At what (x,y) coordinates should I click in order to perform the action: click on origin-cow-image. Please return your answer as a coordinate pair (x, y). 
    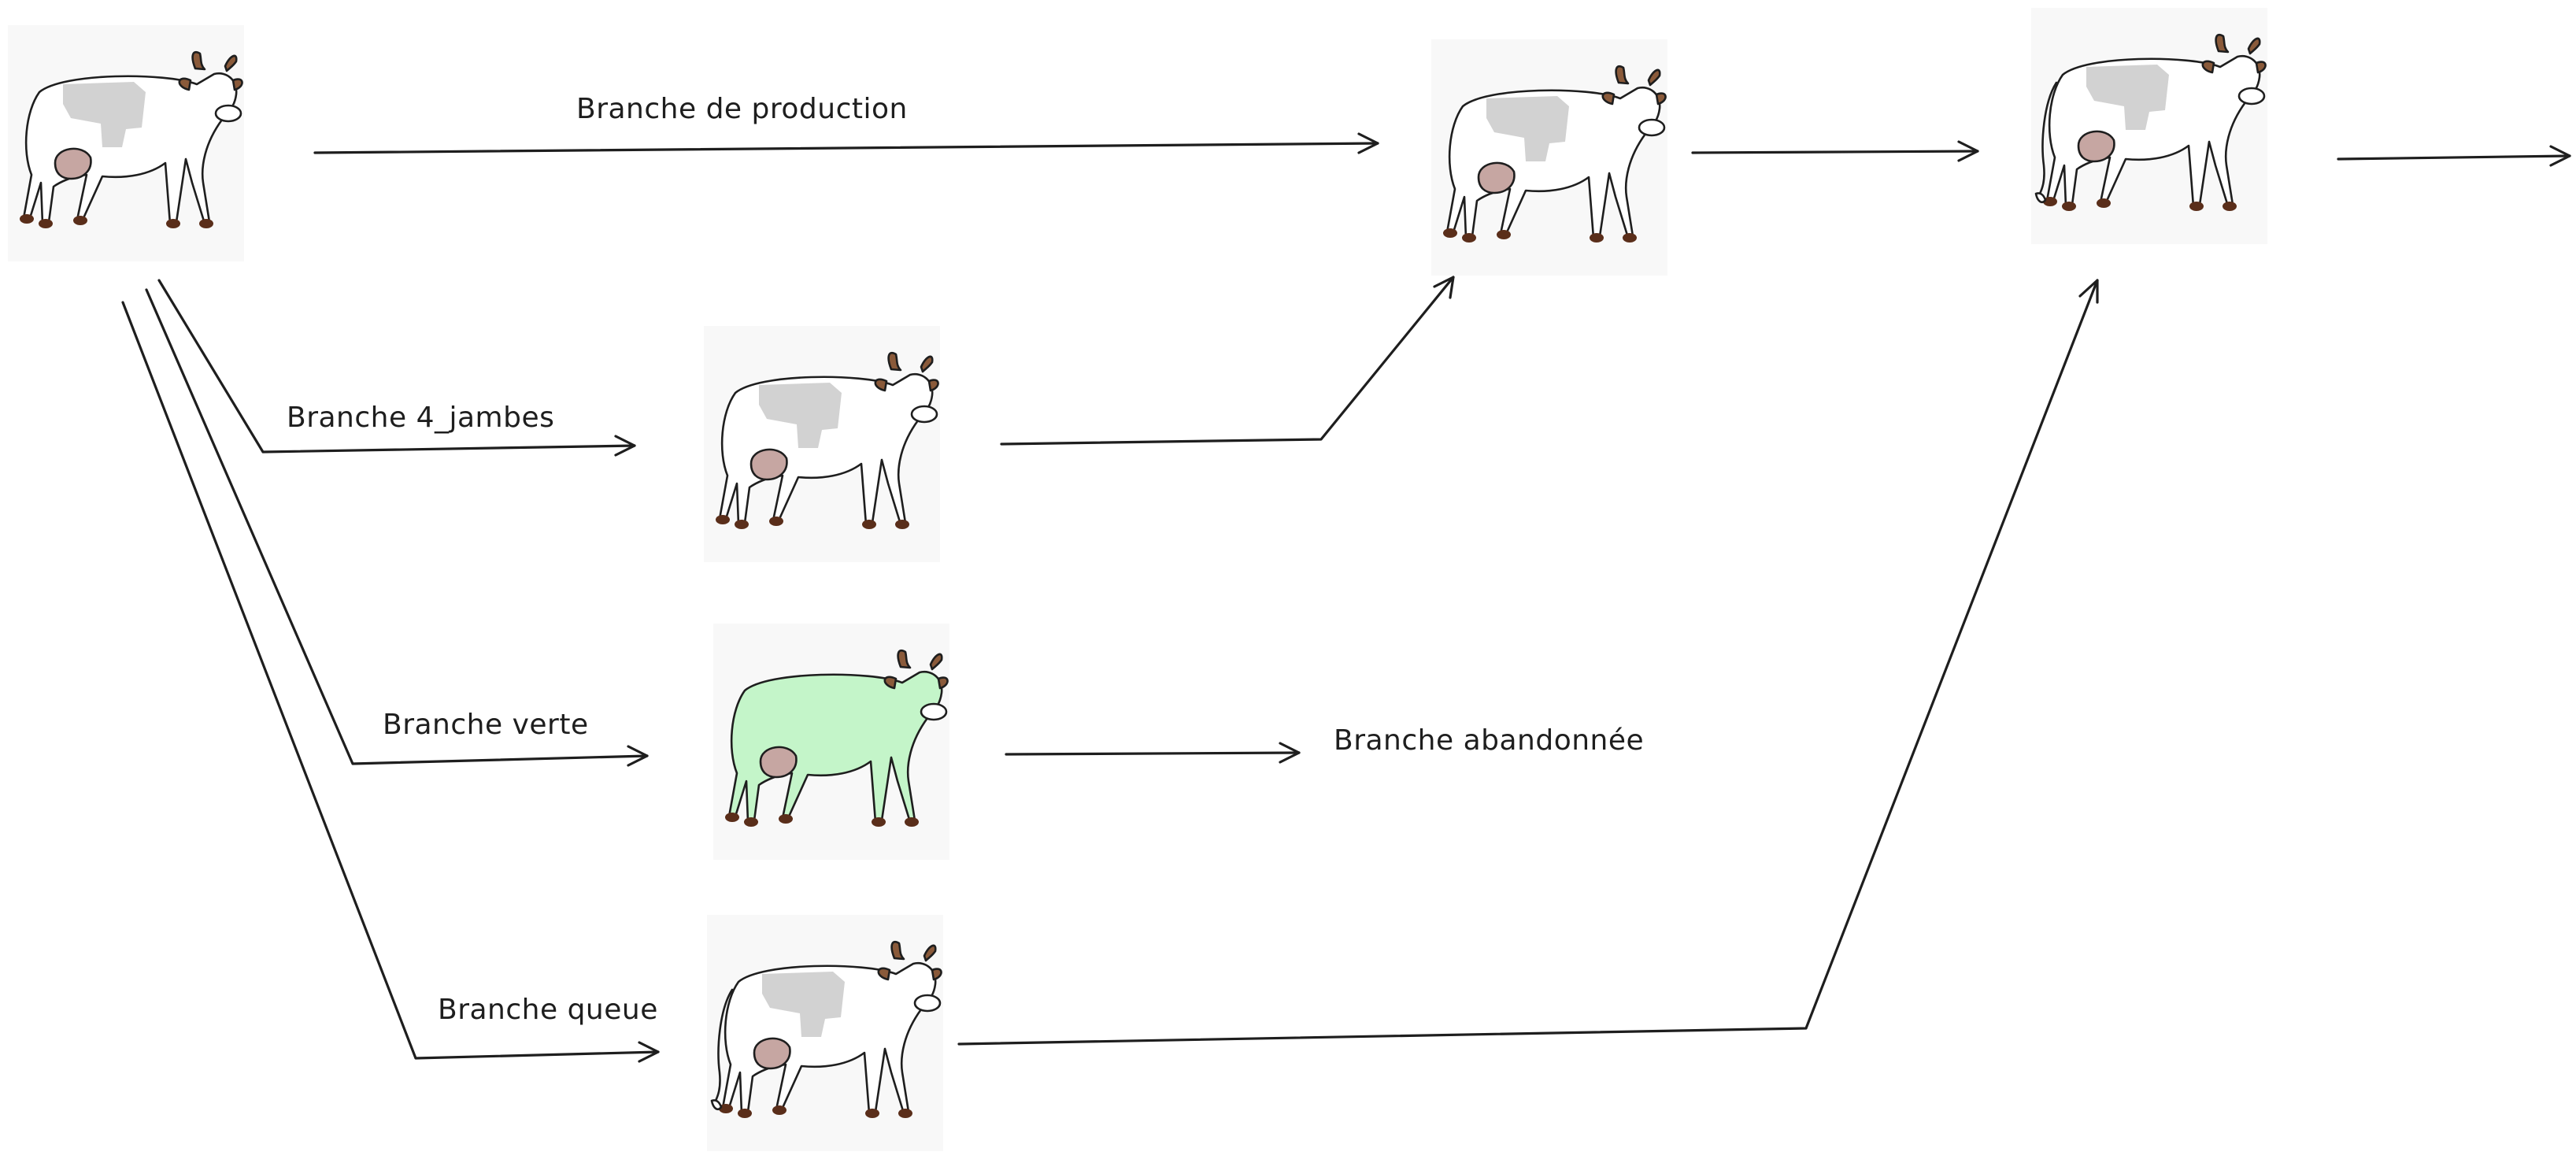
    Looking at the image, I should click on (126, 143).